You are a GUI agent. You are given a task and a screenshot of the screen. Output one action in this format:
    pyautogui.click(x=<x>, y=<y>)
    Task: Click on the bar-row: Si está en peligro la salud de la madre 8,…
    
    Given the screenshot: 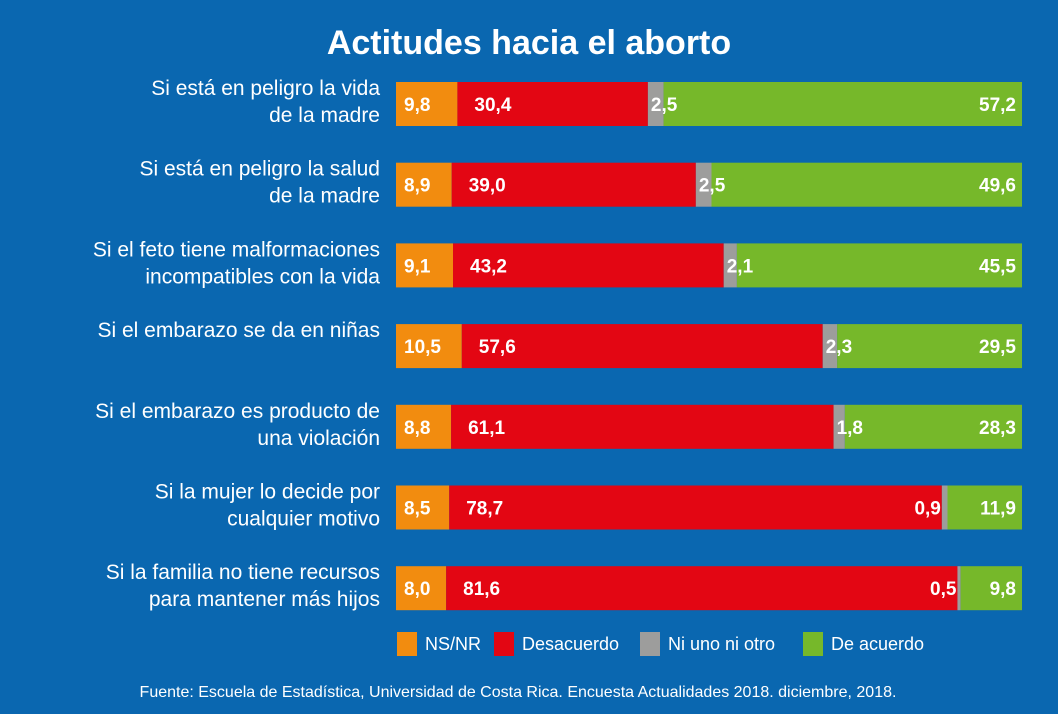 What is the action you would take?
    pyautogui.click(x=581, y=183)
    